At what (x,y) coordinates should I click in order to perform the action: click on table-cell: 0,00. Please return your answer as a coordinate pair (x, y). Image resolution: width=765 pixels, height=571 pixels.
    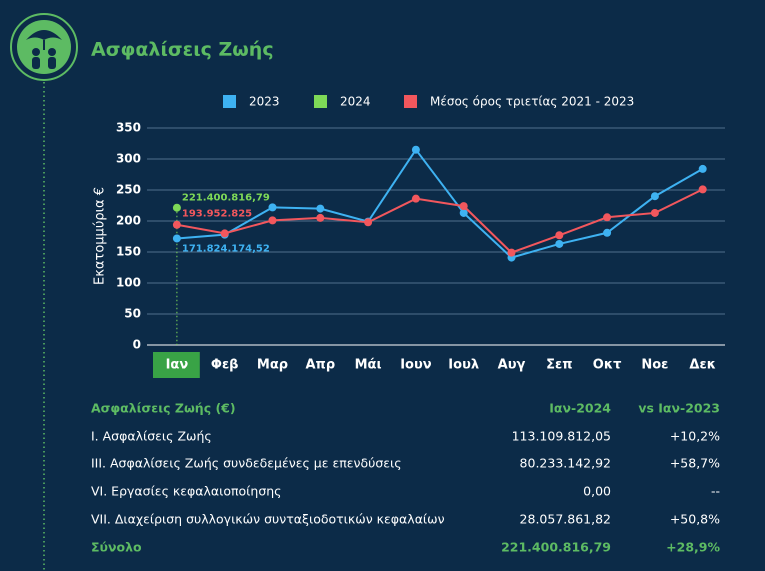
    Looking at the image, I should click on (597, 491).